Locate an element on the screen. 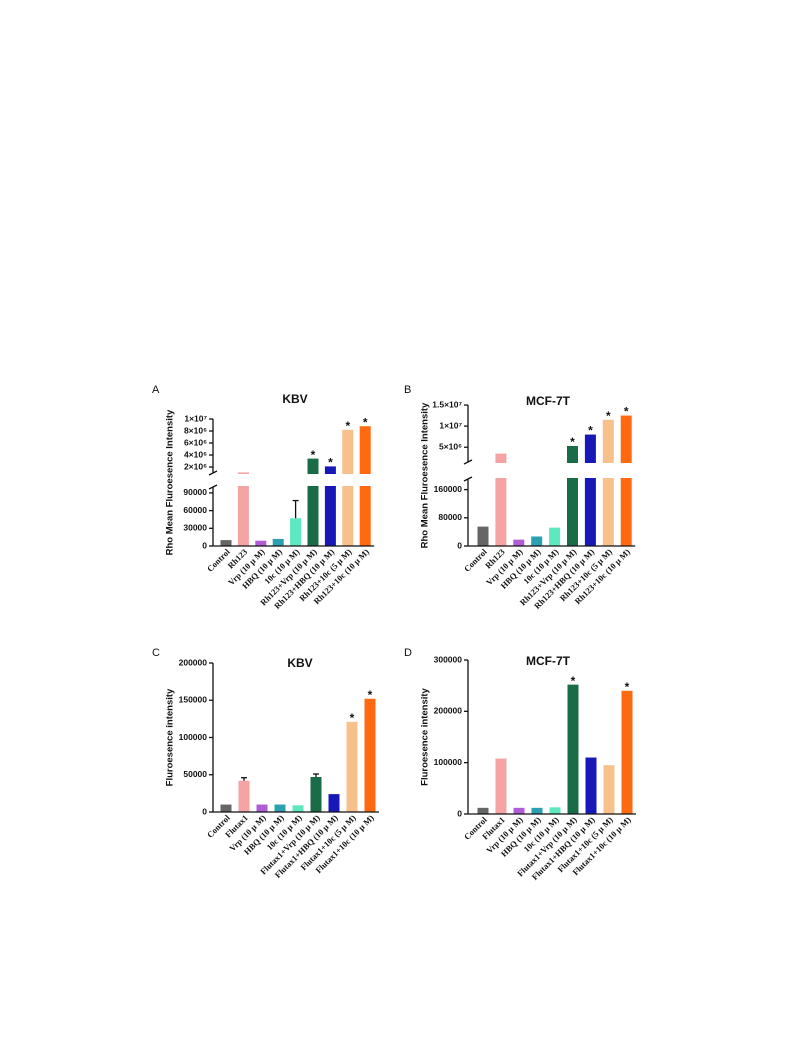 The image size is (793, 1057). y-tick-label: 1.5×10⁷ is located at coordinates (447, 404).